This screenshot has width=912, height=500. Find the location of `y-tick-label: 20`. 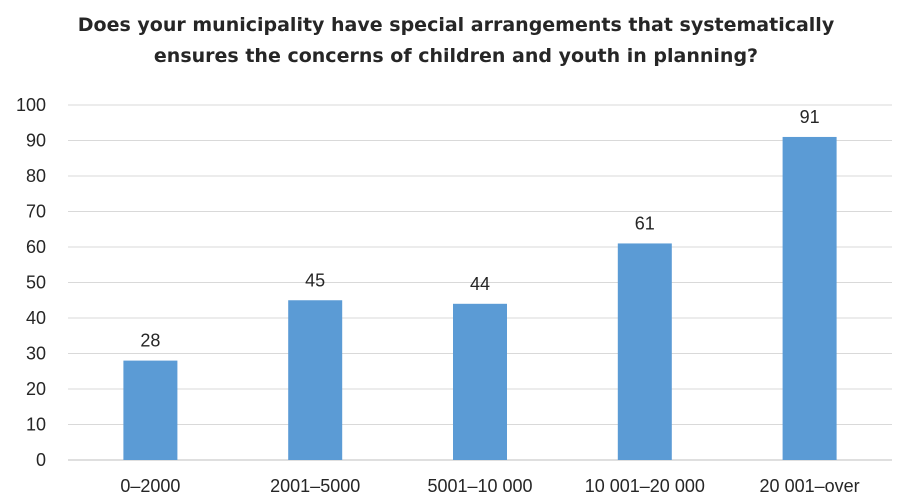

y-tick-label: 20 is located at coordinates (36, 389).